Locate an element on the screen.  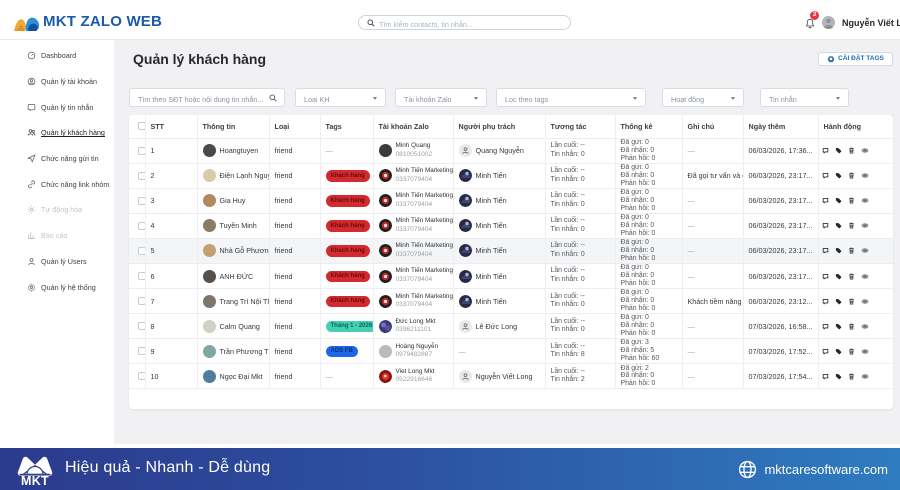
svg-text: MKT is located at coordinates (35, 480).